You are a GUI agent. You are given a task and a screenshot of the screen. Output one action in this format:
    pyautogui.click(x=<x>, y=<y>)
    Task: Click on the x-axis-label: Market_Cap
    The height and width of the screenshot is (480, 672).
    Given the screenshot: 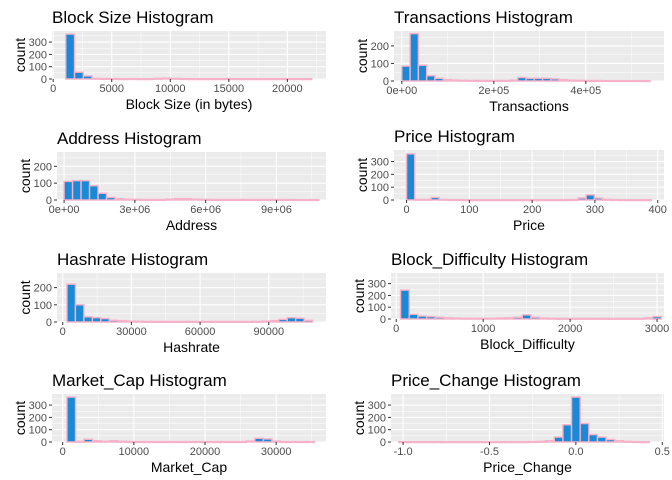 What is the action you would take?
    pyautogui.click(x=189, y=467)
    